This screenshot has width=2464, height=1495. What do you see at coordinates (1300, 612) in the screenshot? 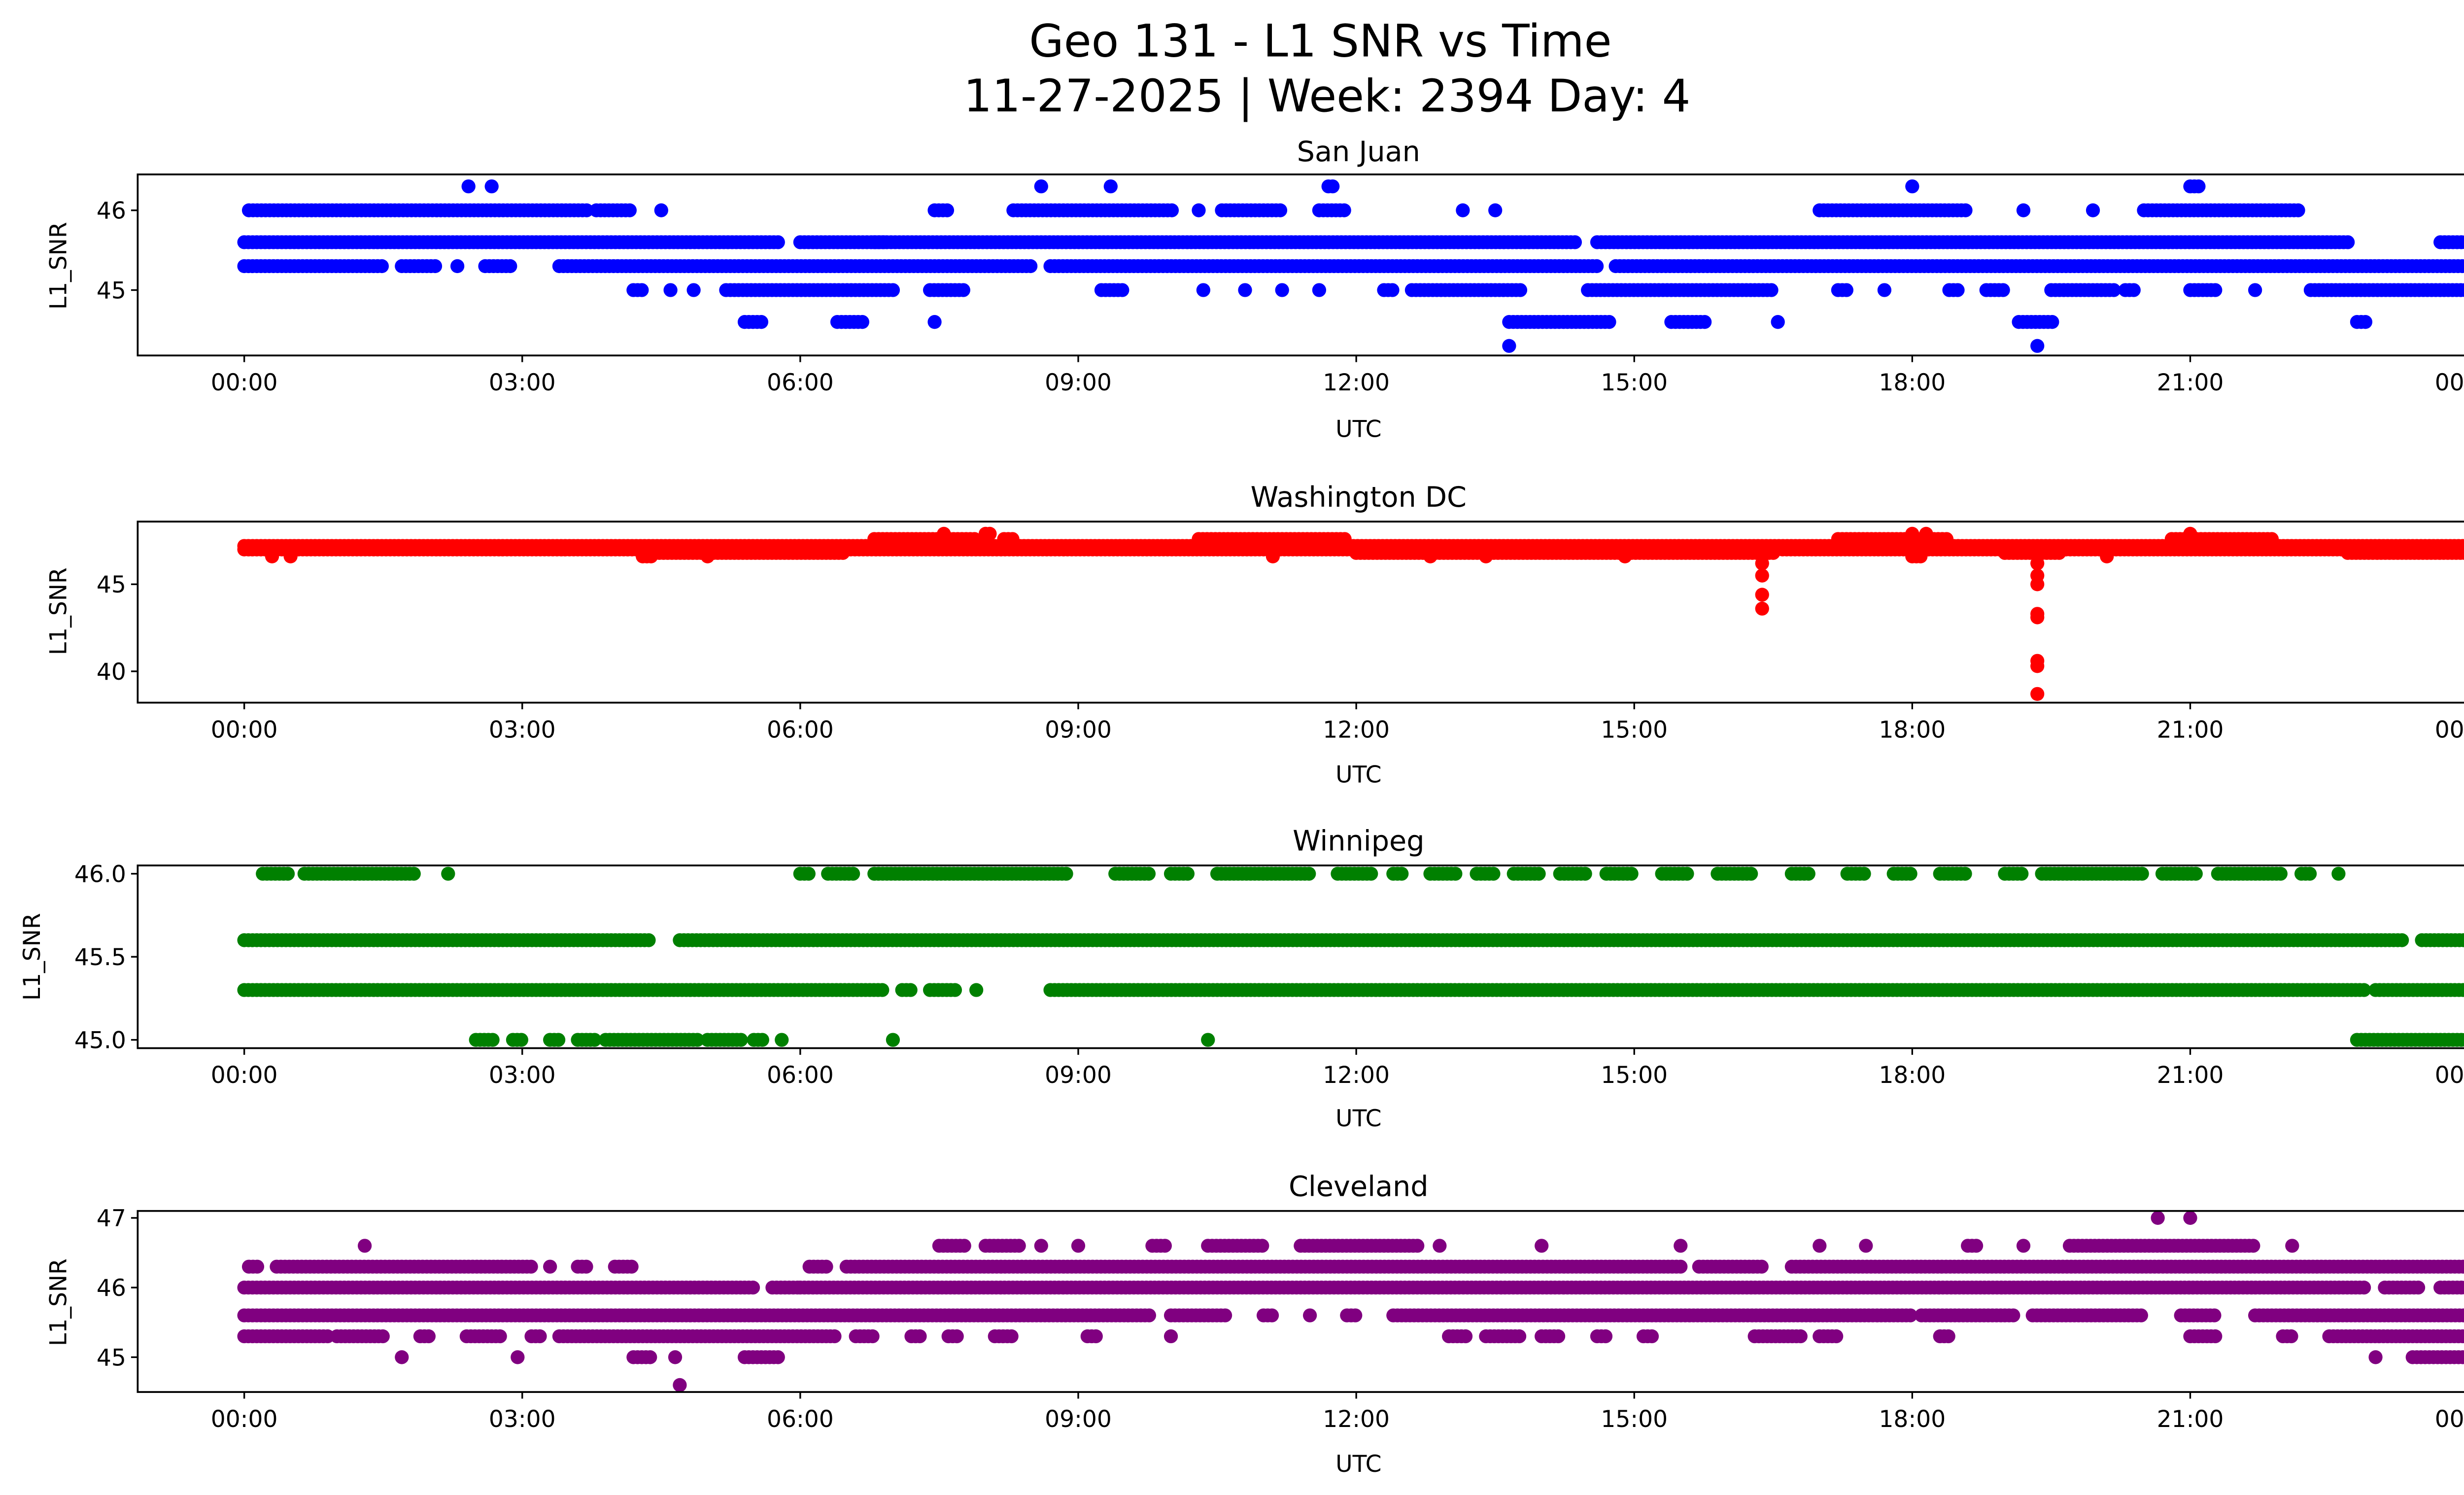
I see `axes-frame` at bounding box center [1300, 612].